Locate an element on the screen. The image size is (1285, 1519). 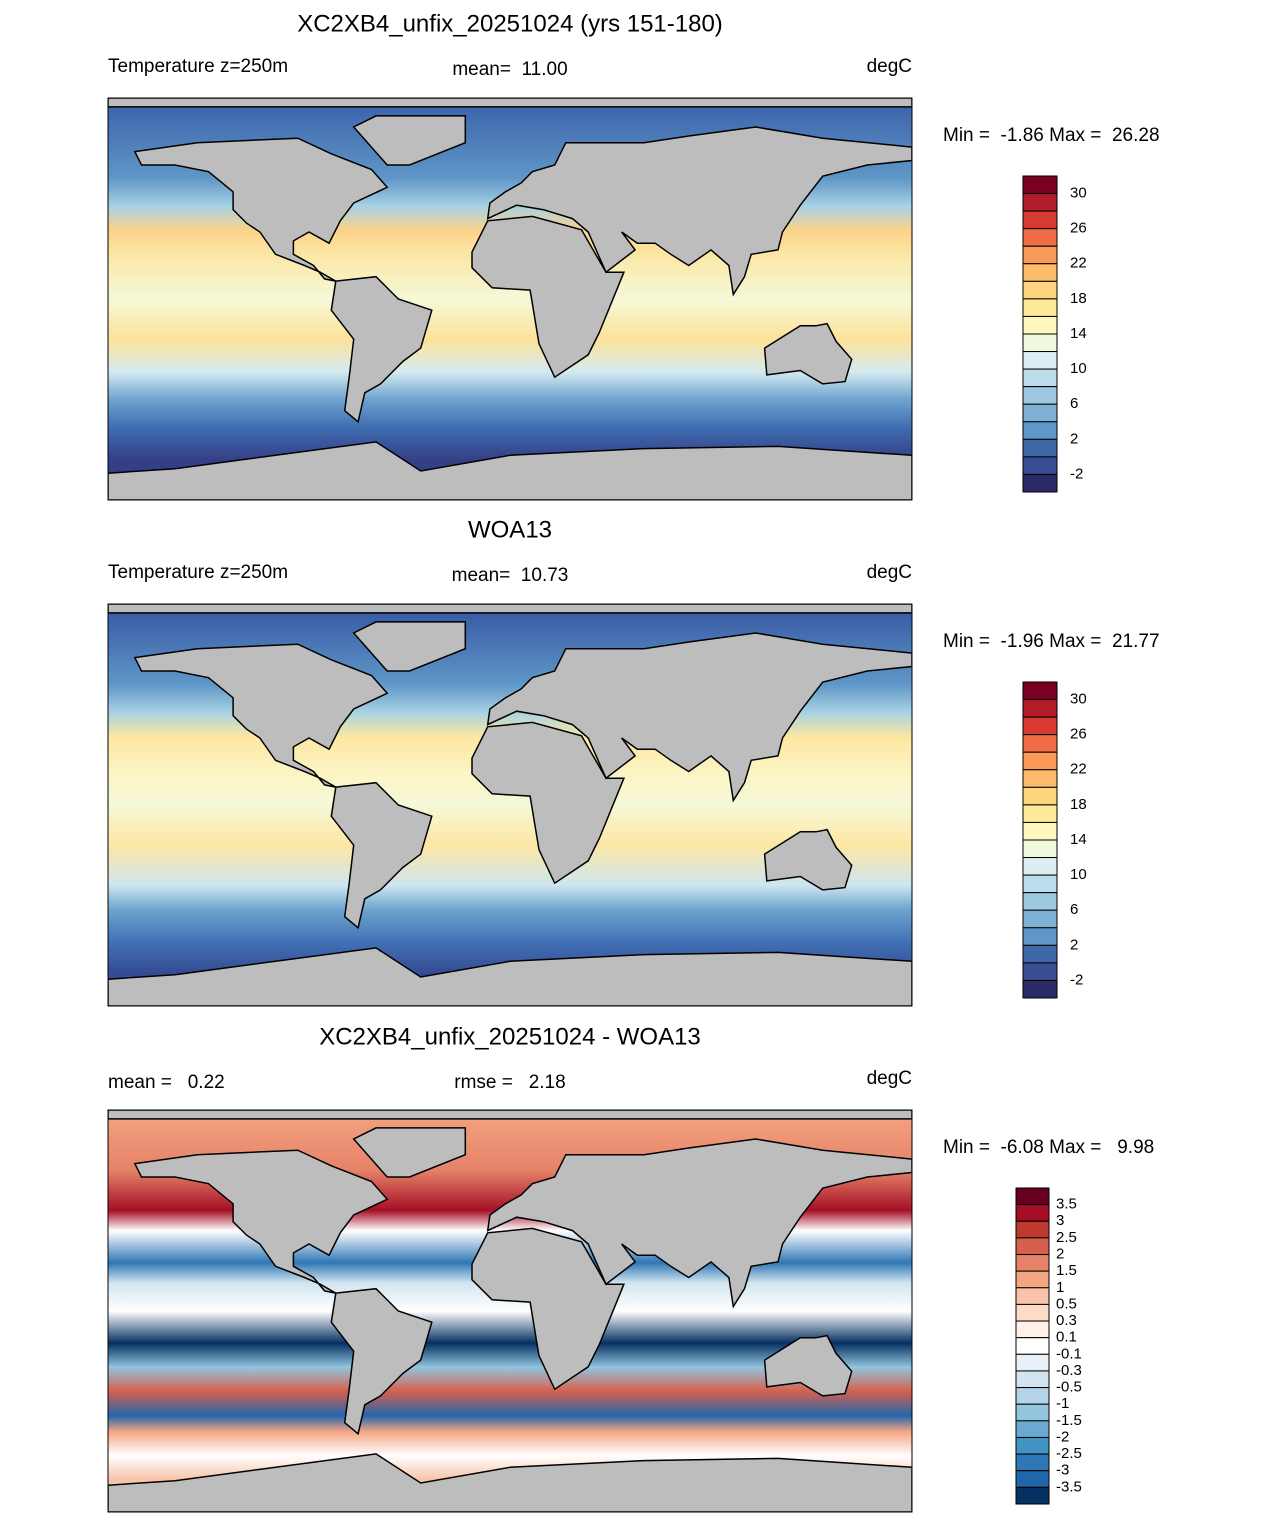
panel-title: WOA13 is located at coordinates (510, 529).